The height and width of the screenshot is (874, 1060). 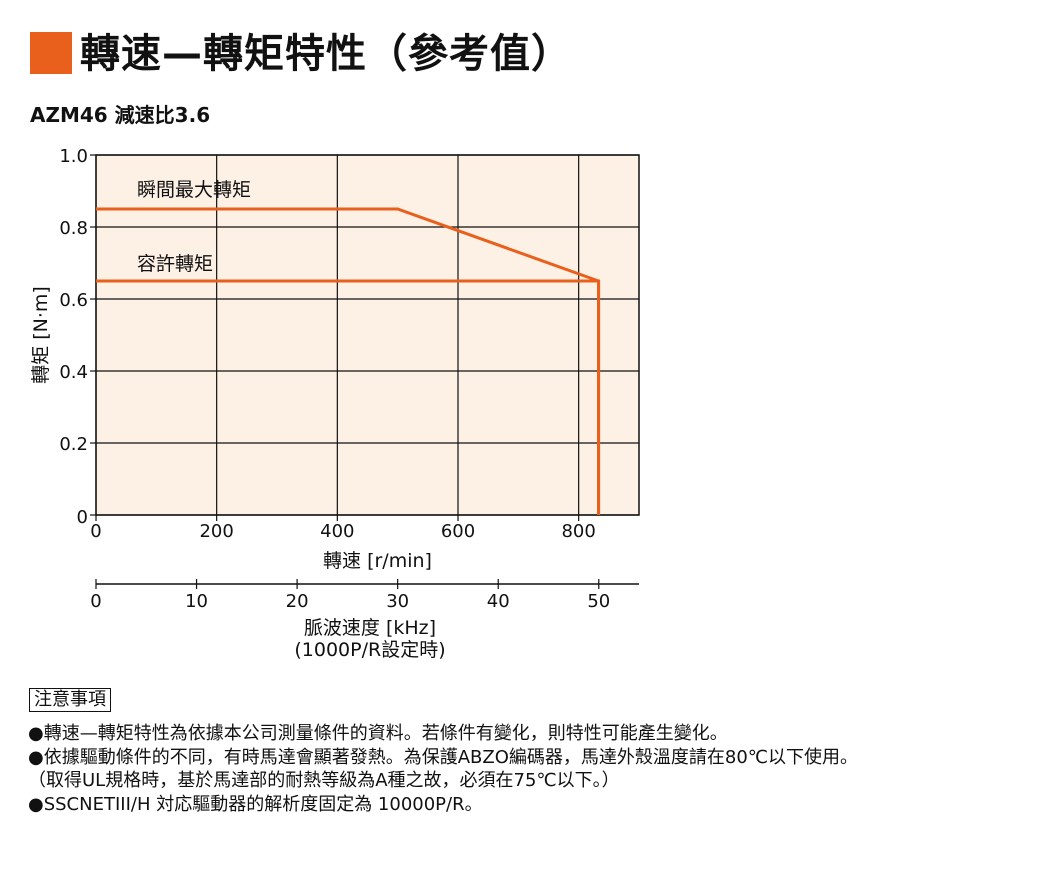 What do you see at coordinates (377, 561) in the screenshot?
I see `x-axis-label: 轉速 [r/min]` at bounding box center [377, 561].